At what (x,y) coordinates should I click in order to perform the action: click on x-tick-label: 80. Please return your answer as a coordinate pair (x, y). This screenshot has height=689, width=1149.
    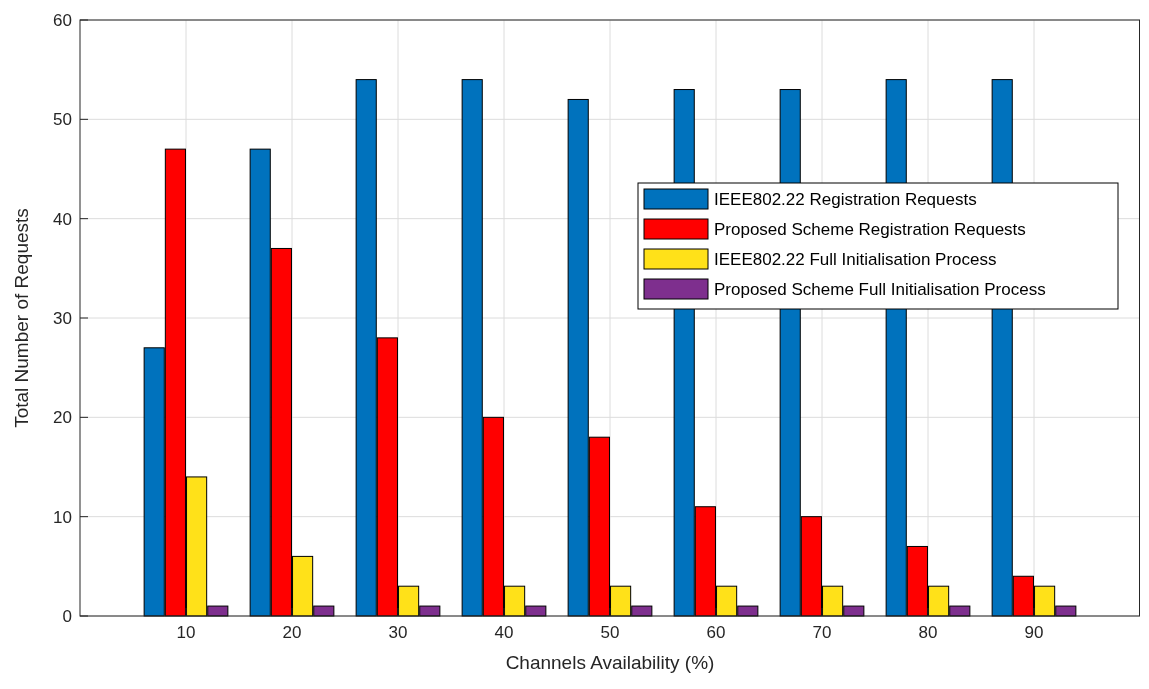
    Looking at the image, I should click on (928, 632).